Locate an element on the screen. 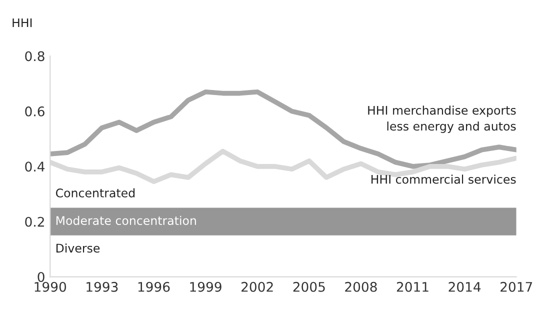 Image resolution: width=539 pixels, height=320 pixels. y-axis-title: HHI is located at coordinates (22, 23).